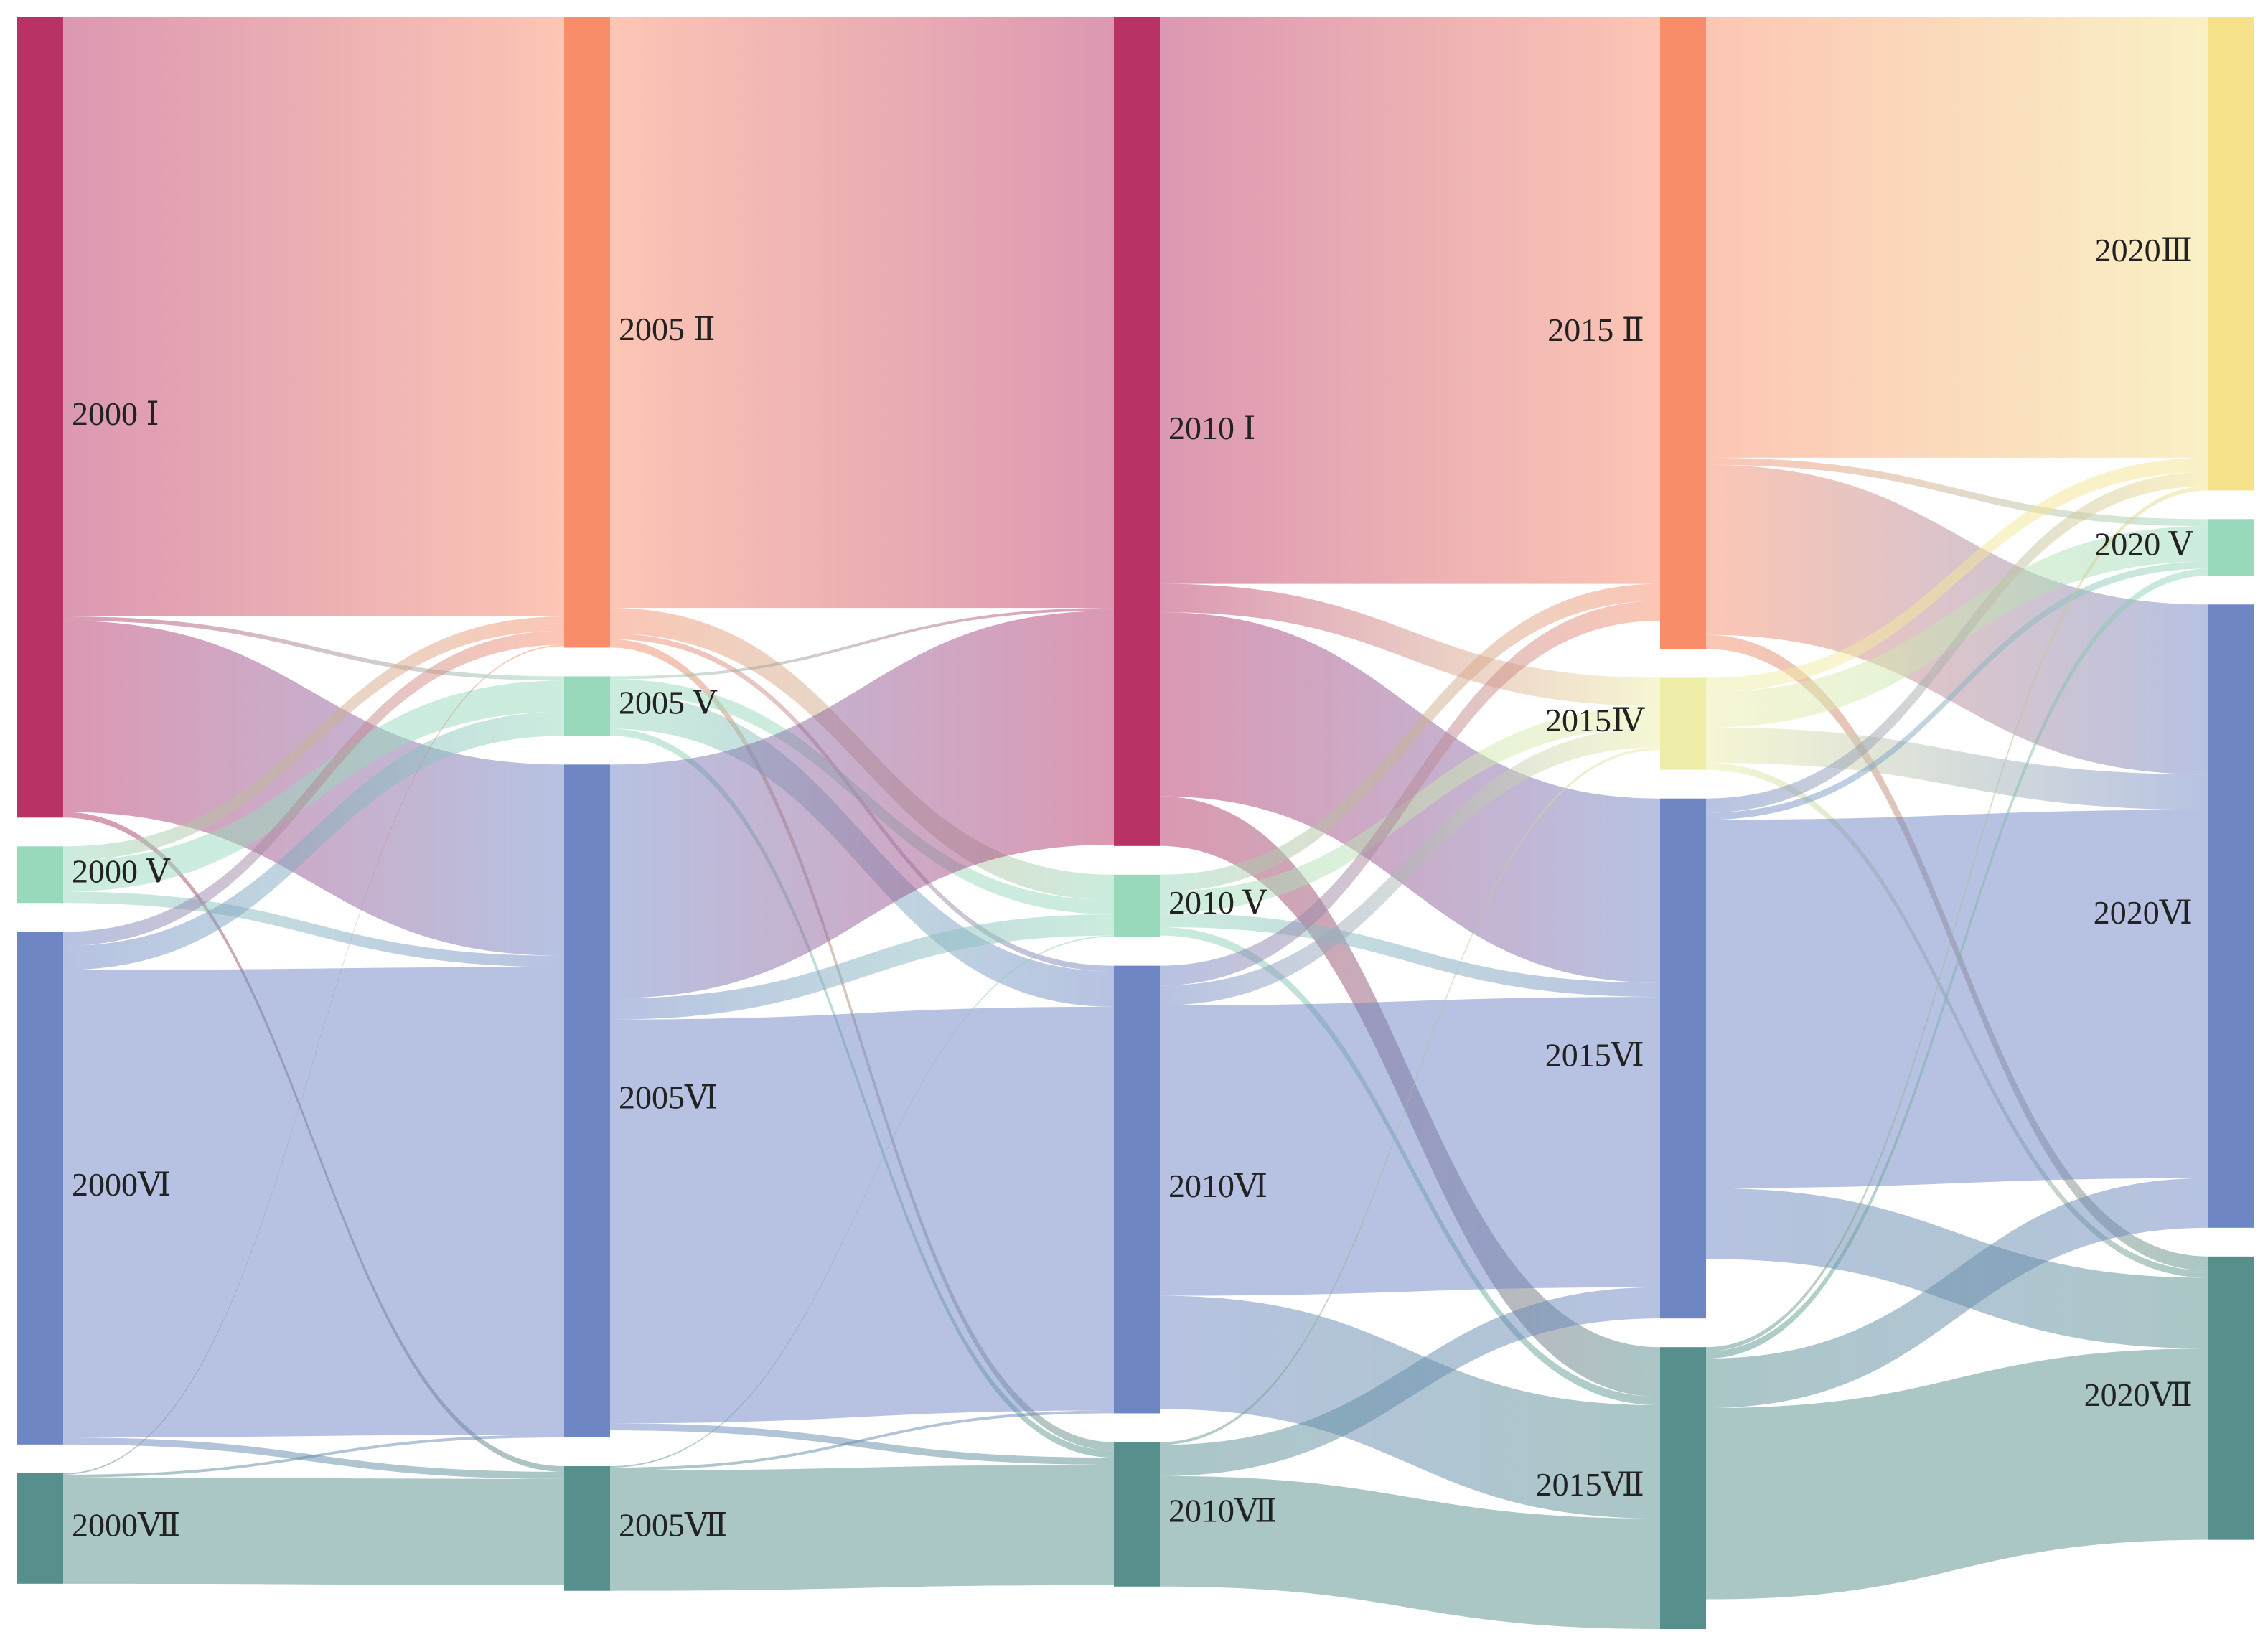 The height and width of the screenshot is (1647, 2268). I want to click on node-label: 2020Ⅶ, so click(2139, 1394).